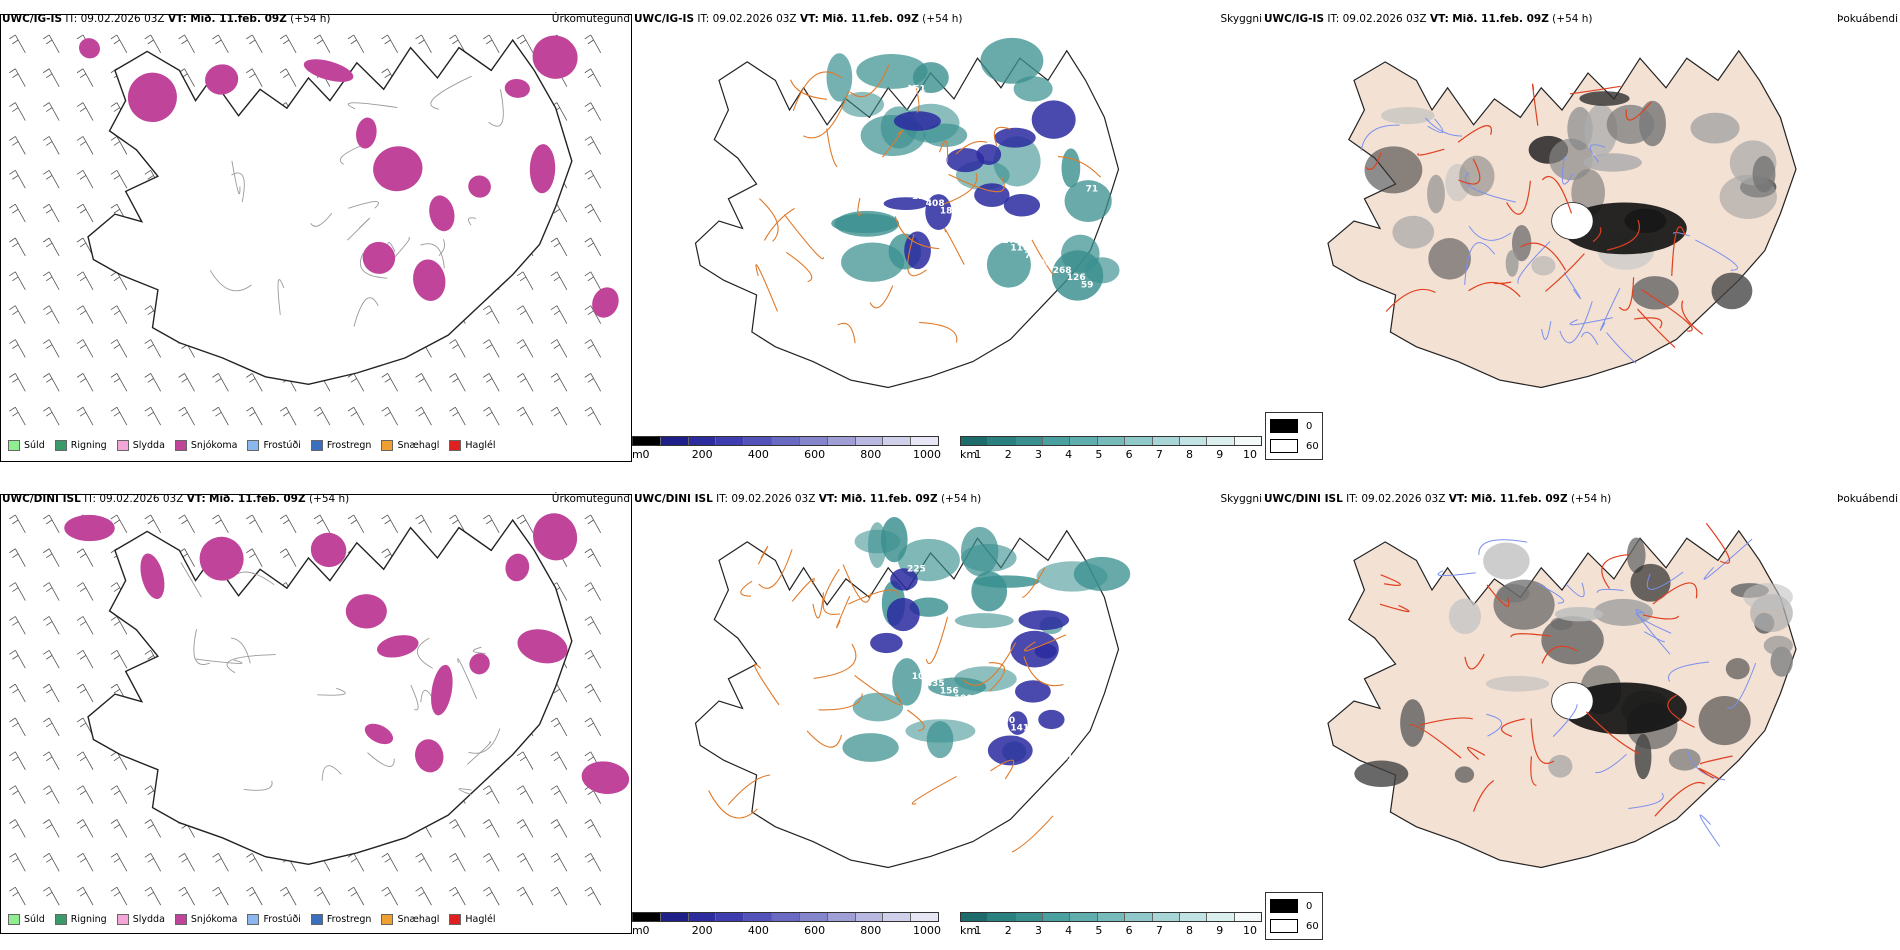  I want to click on cloudbase-value-label: 182, so click(949, 212).